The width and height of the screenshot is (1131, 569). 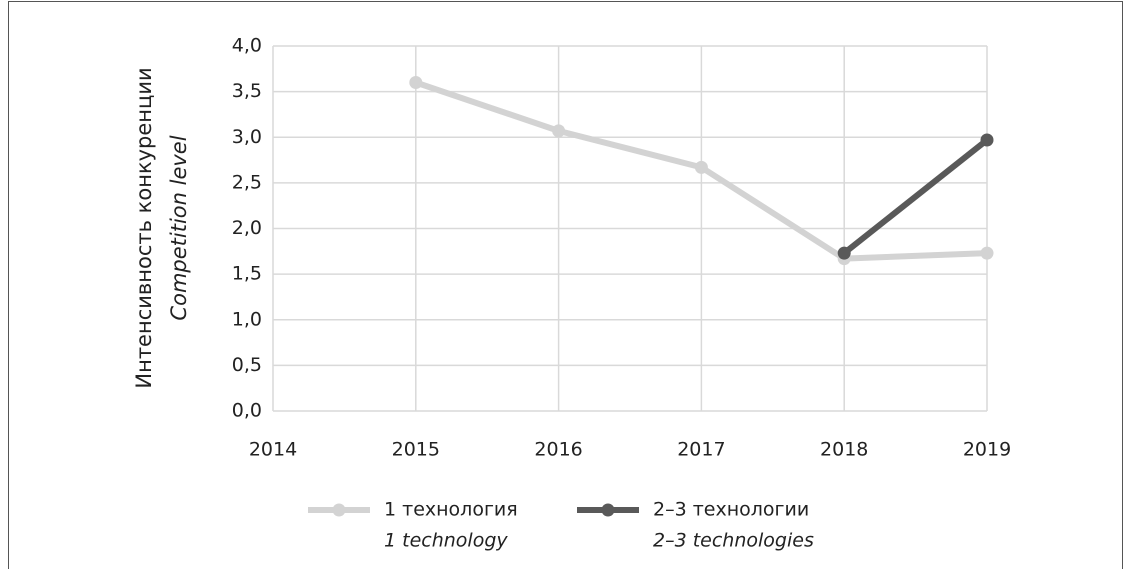 What do you see at coordinates (451, 510) in the screenshot?
I see `legend-label: 1 технология` at bounding box center [451, 510].